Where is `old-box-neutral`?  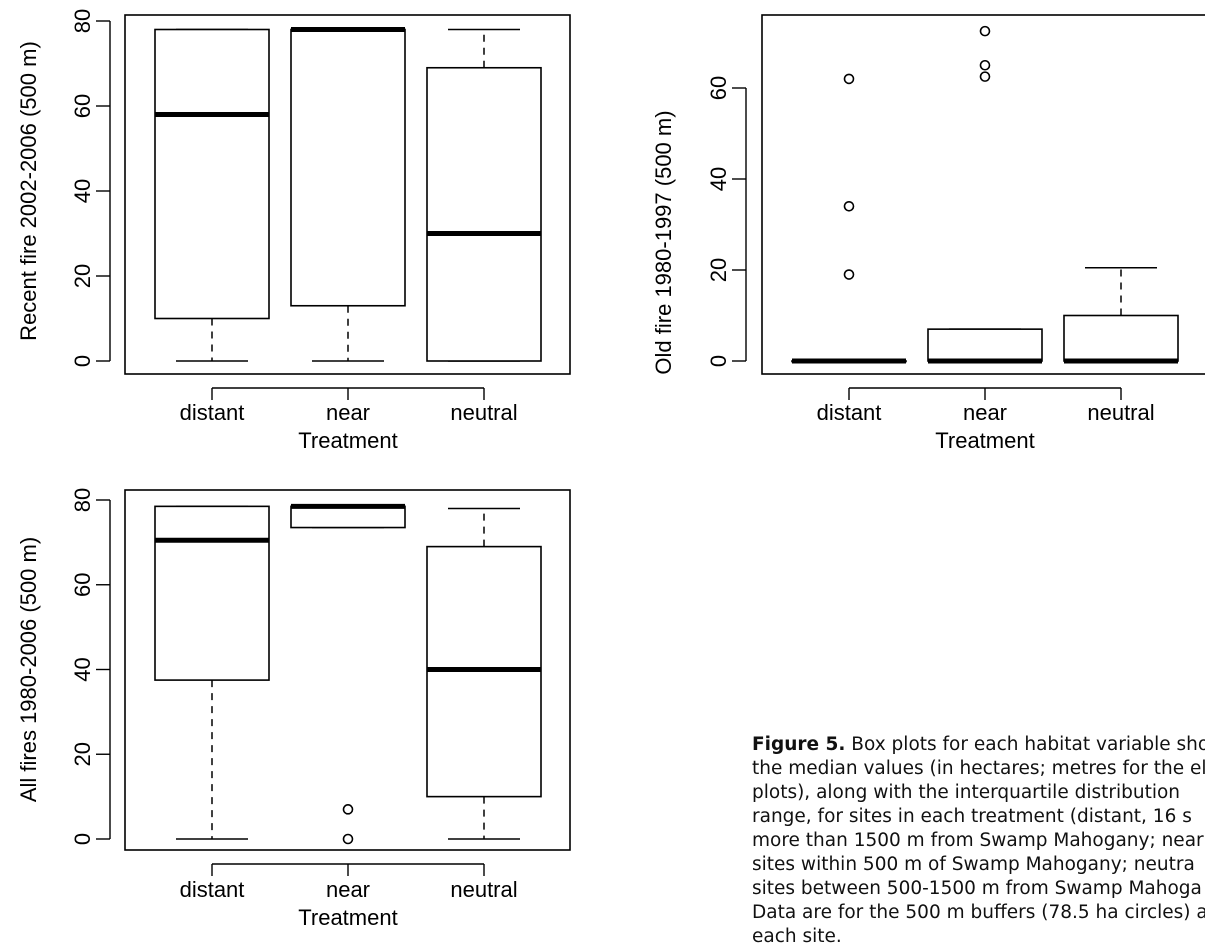 old-box-neutral is located at coordinates (1121, 338).